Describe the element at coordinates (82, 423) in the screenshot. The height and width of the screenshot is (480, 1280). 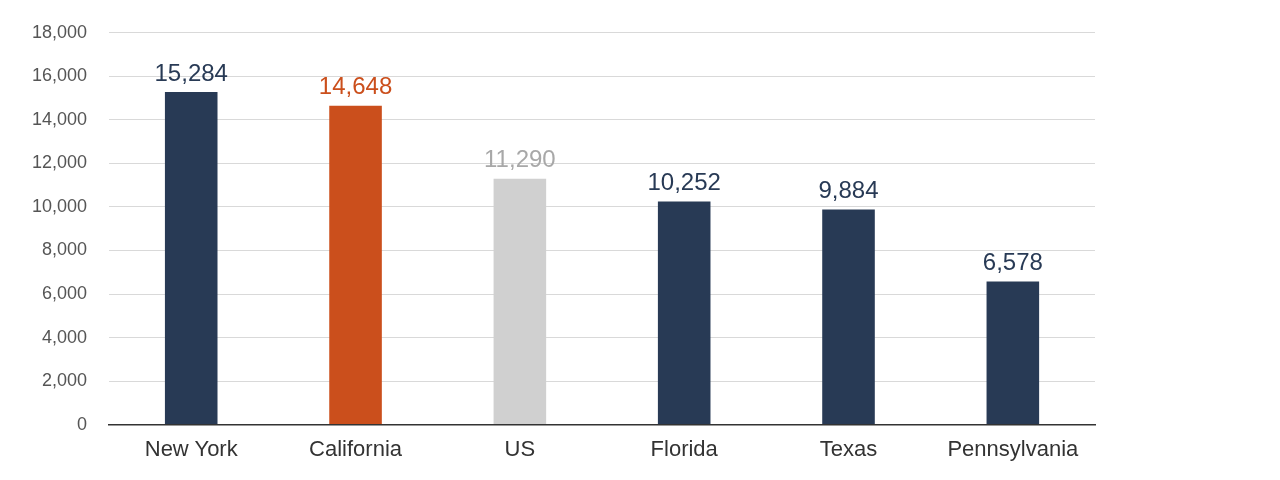
I see `y-tick-label: 0` at that location.